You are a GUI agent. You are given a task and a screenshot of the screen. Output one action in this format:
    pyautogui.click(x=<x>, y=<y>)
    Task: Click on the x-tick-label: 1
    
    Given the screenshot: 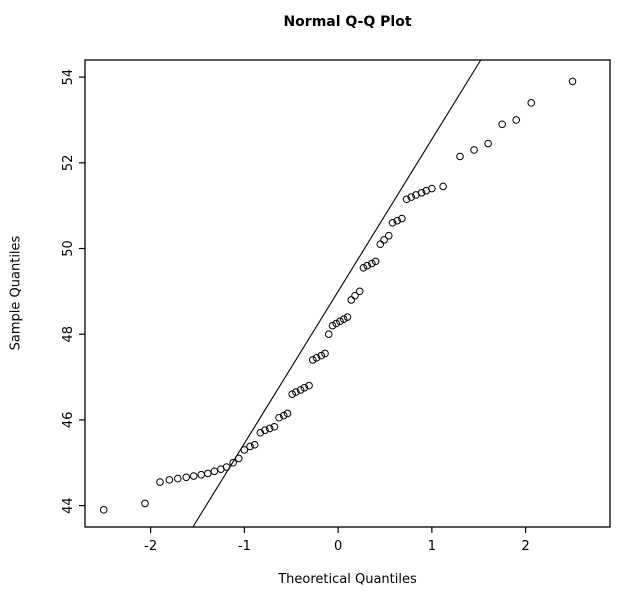 What is the action you would take?
    pyautogui.click(x=432, y=546)
    